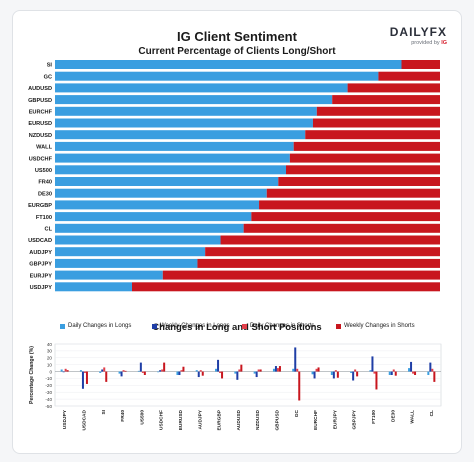 This screenshot has height=462, width=474. Describe the element at coordinates (220, 372) in the screenshot. I see `change-bar-eurgbp-s2` at that location.